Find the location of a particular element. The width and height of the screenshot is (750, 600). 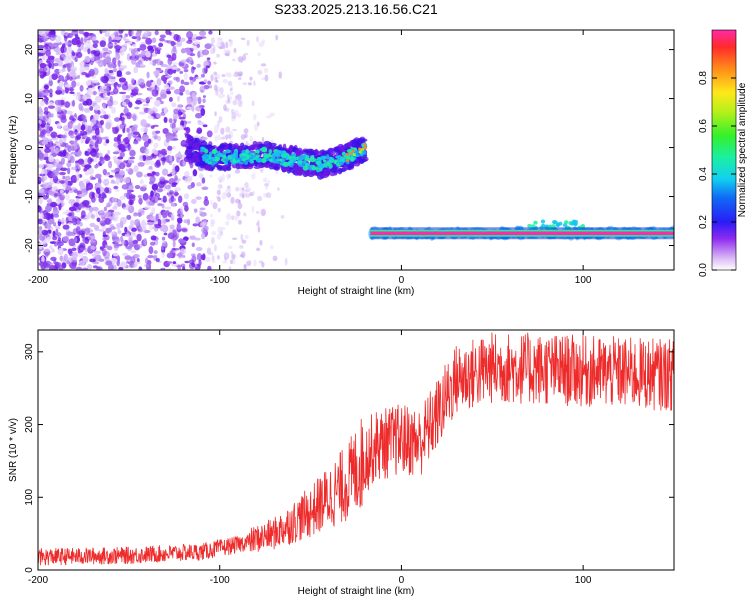

x-tick-label: -100 is located at coordinates (220, 280).